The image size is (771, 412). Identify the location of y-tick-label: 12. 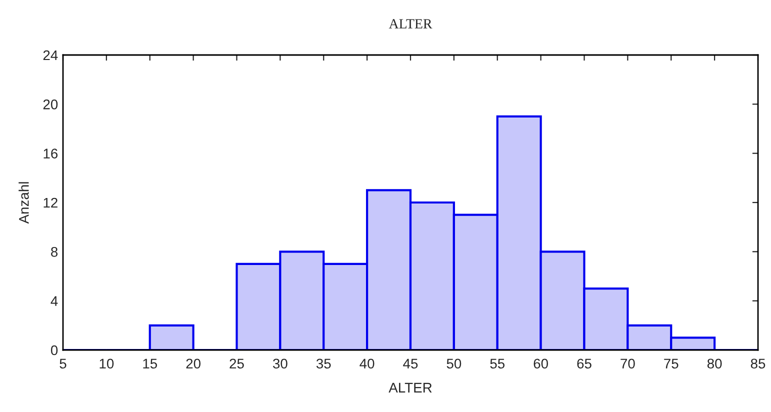
(51, 203).